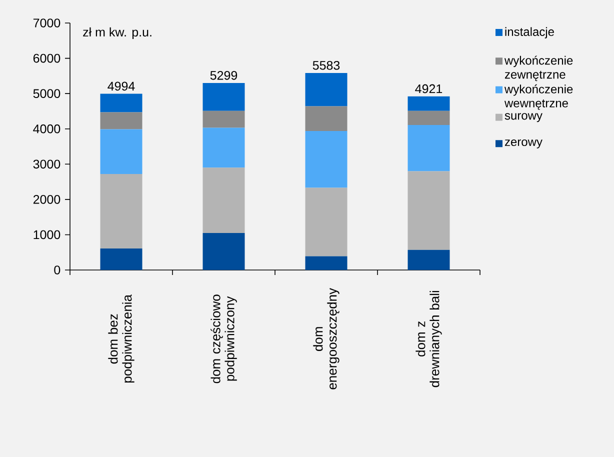  What do you see at coordinates (46, 164) in the screenshot?
I see `y-tick-label: 3000` at bounding box center [46, 164].